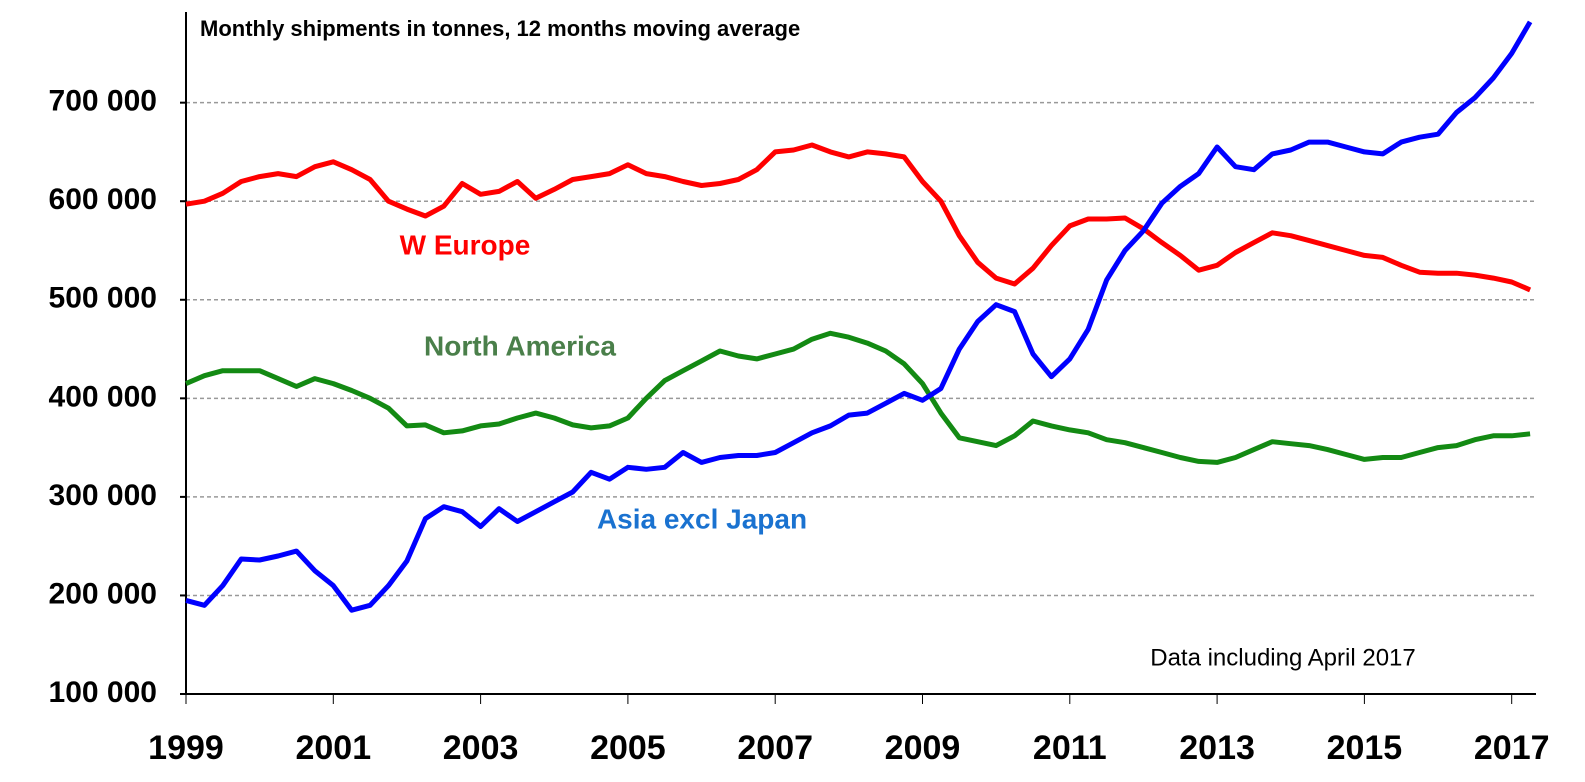  I want to click on y-tick-label: 600 000, so click(103, 199).